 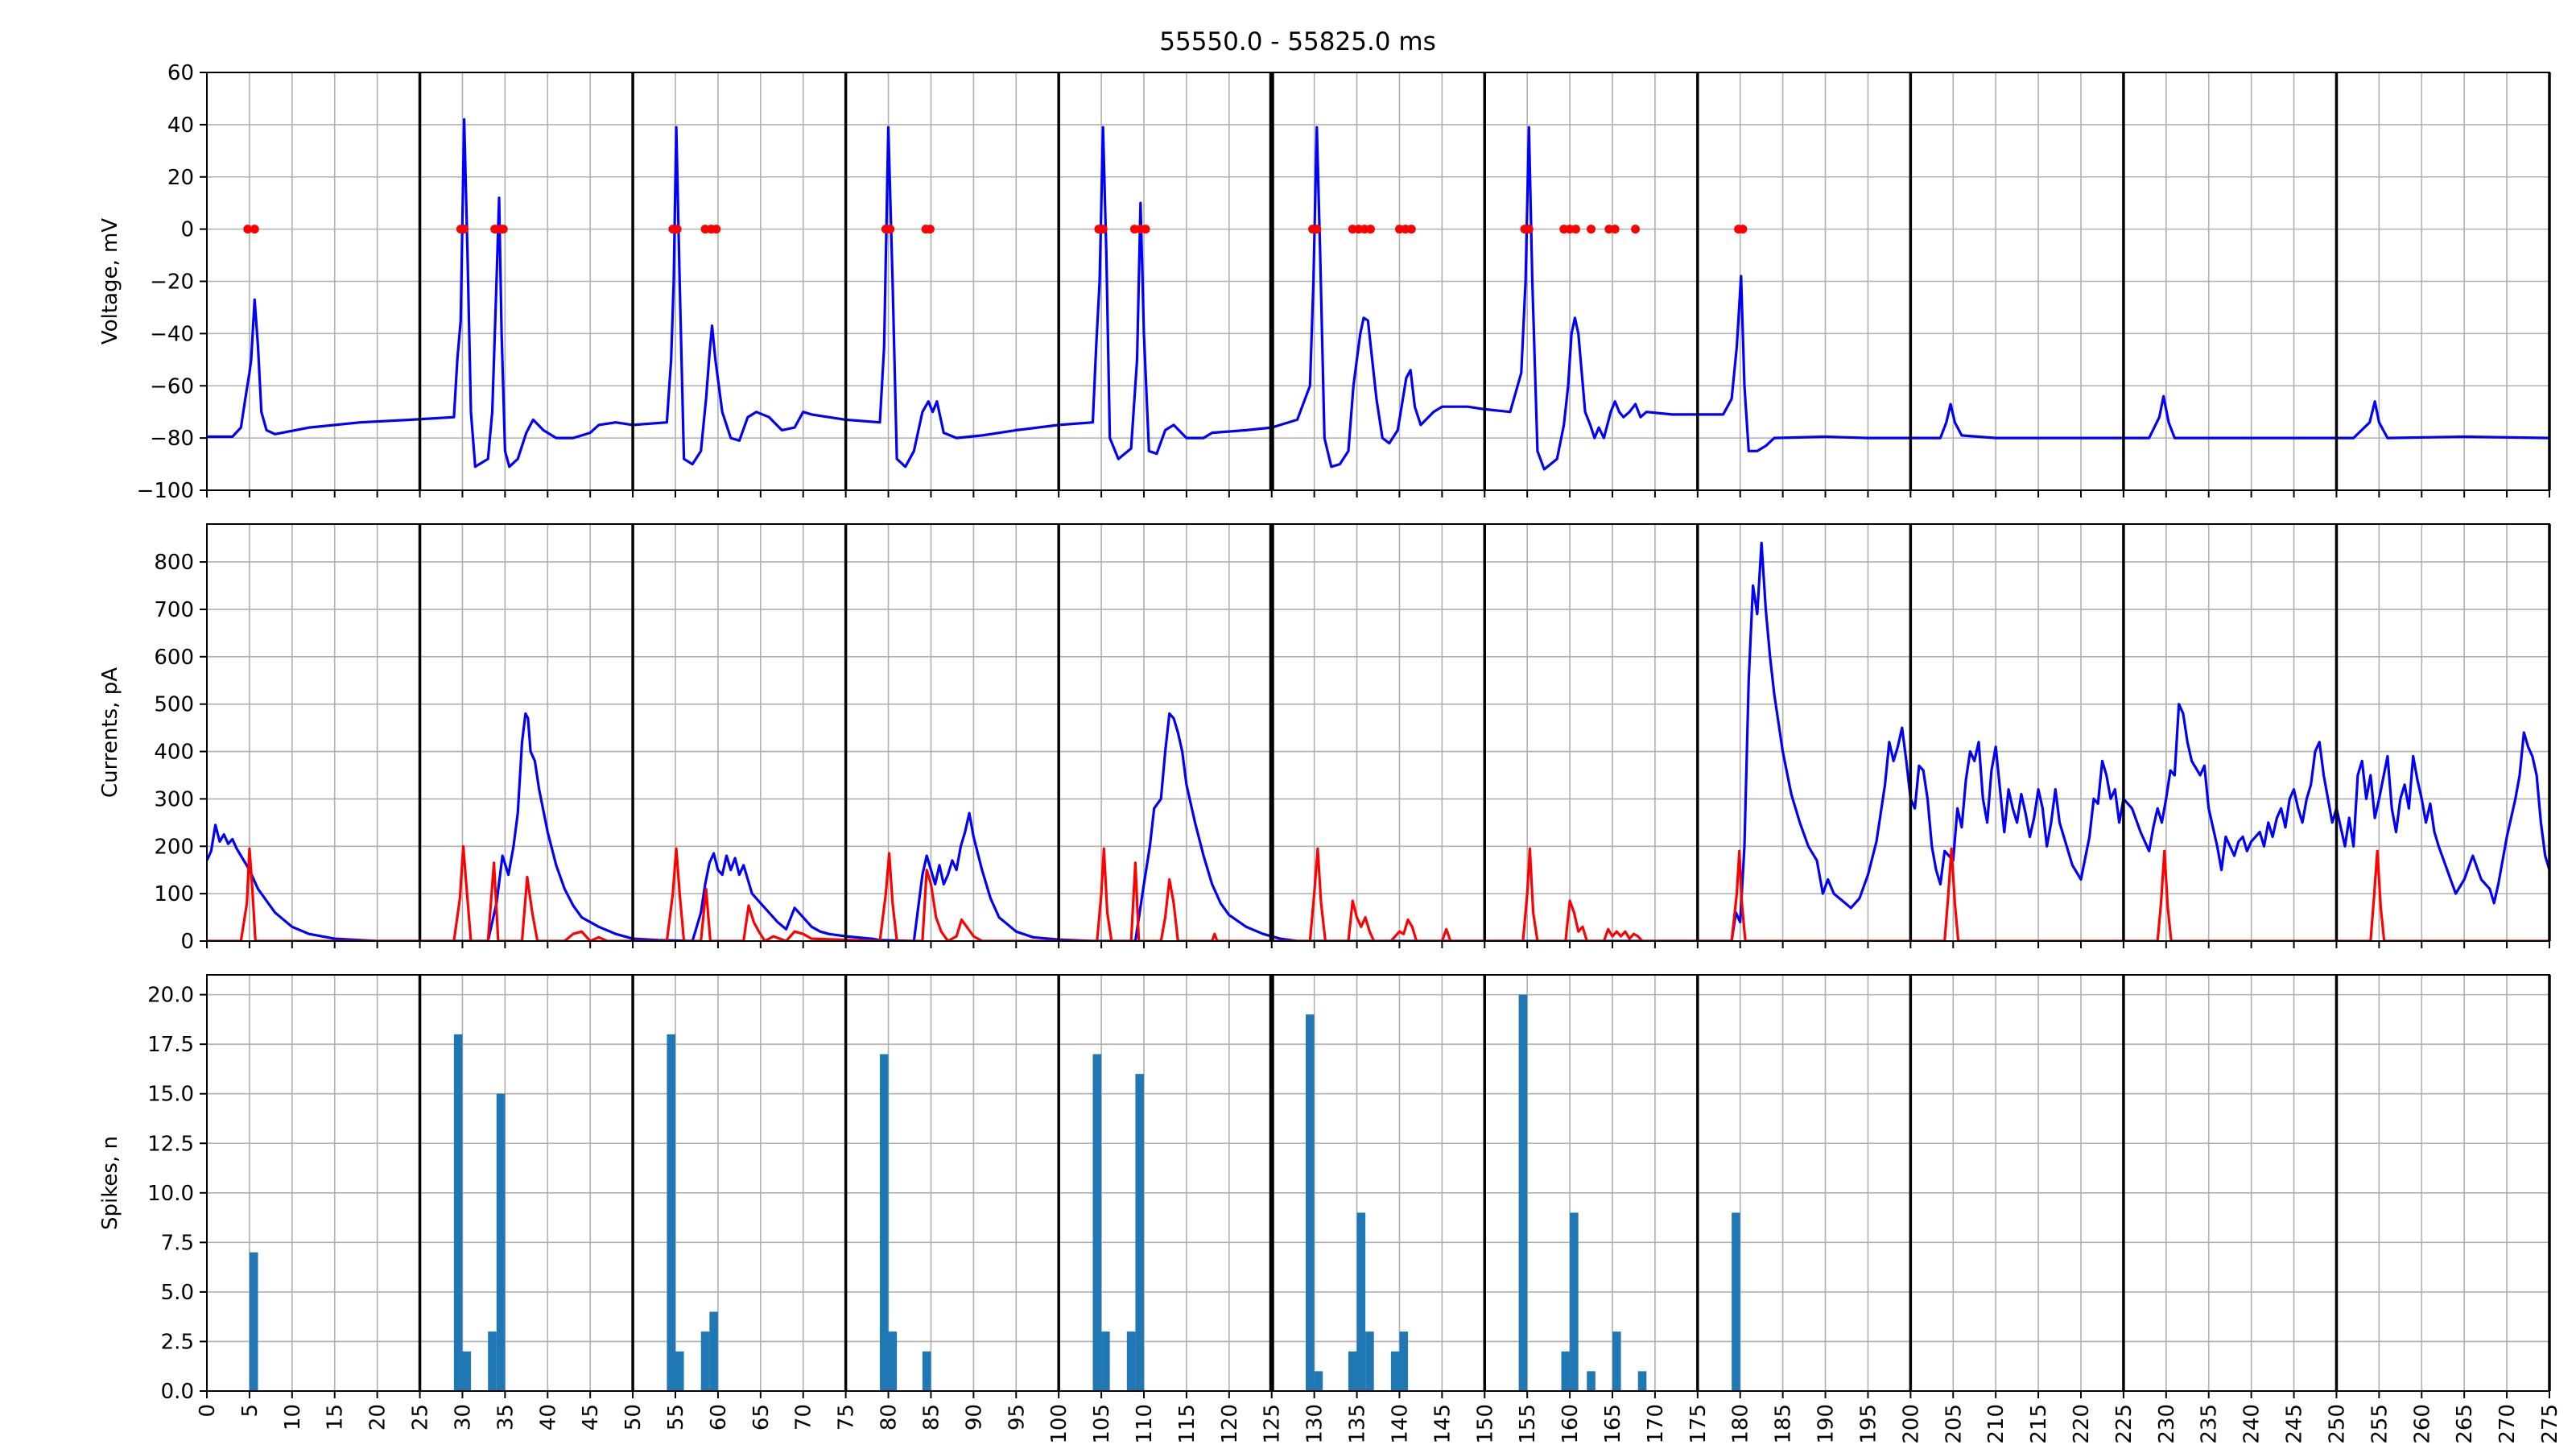 What do you see at coordinates (174, 753) in the screenshot?
I see `y-tick-label: 400` at bounding box center [174, 753].